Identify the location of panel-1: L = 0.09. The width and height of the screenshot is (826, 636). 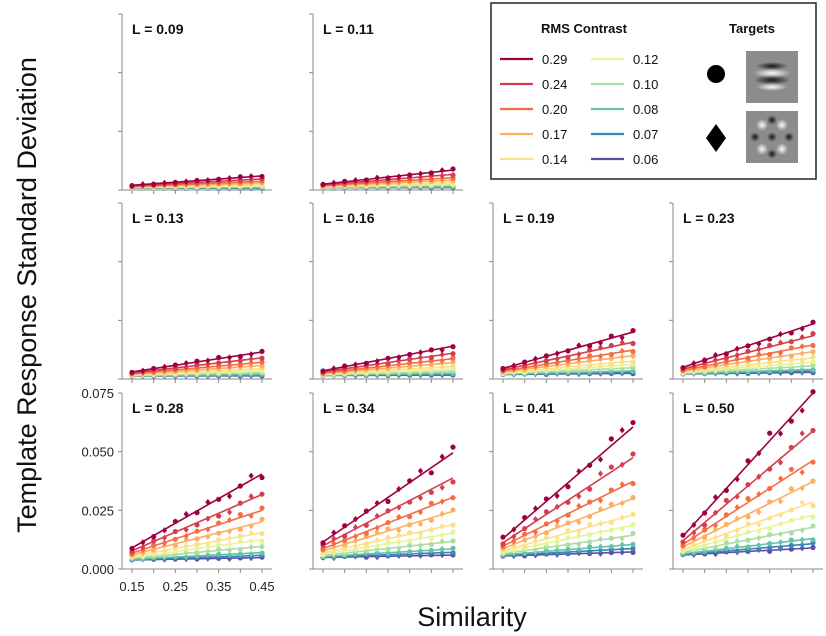
(195, 103).